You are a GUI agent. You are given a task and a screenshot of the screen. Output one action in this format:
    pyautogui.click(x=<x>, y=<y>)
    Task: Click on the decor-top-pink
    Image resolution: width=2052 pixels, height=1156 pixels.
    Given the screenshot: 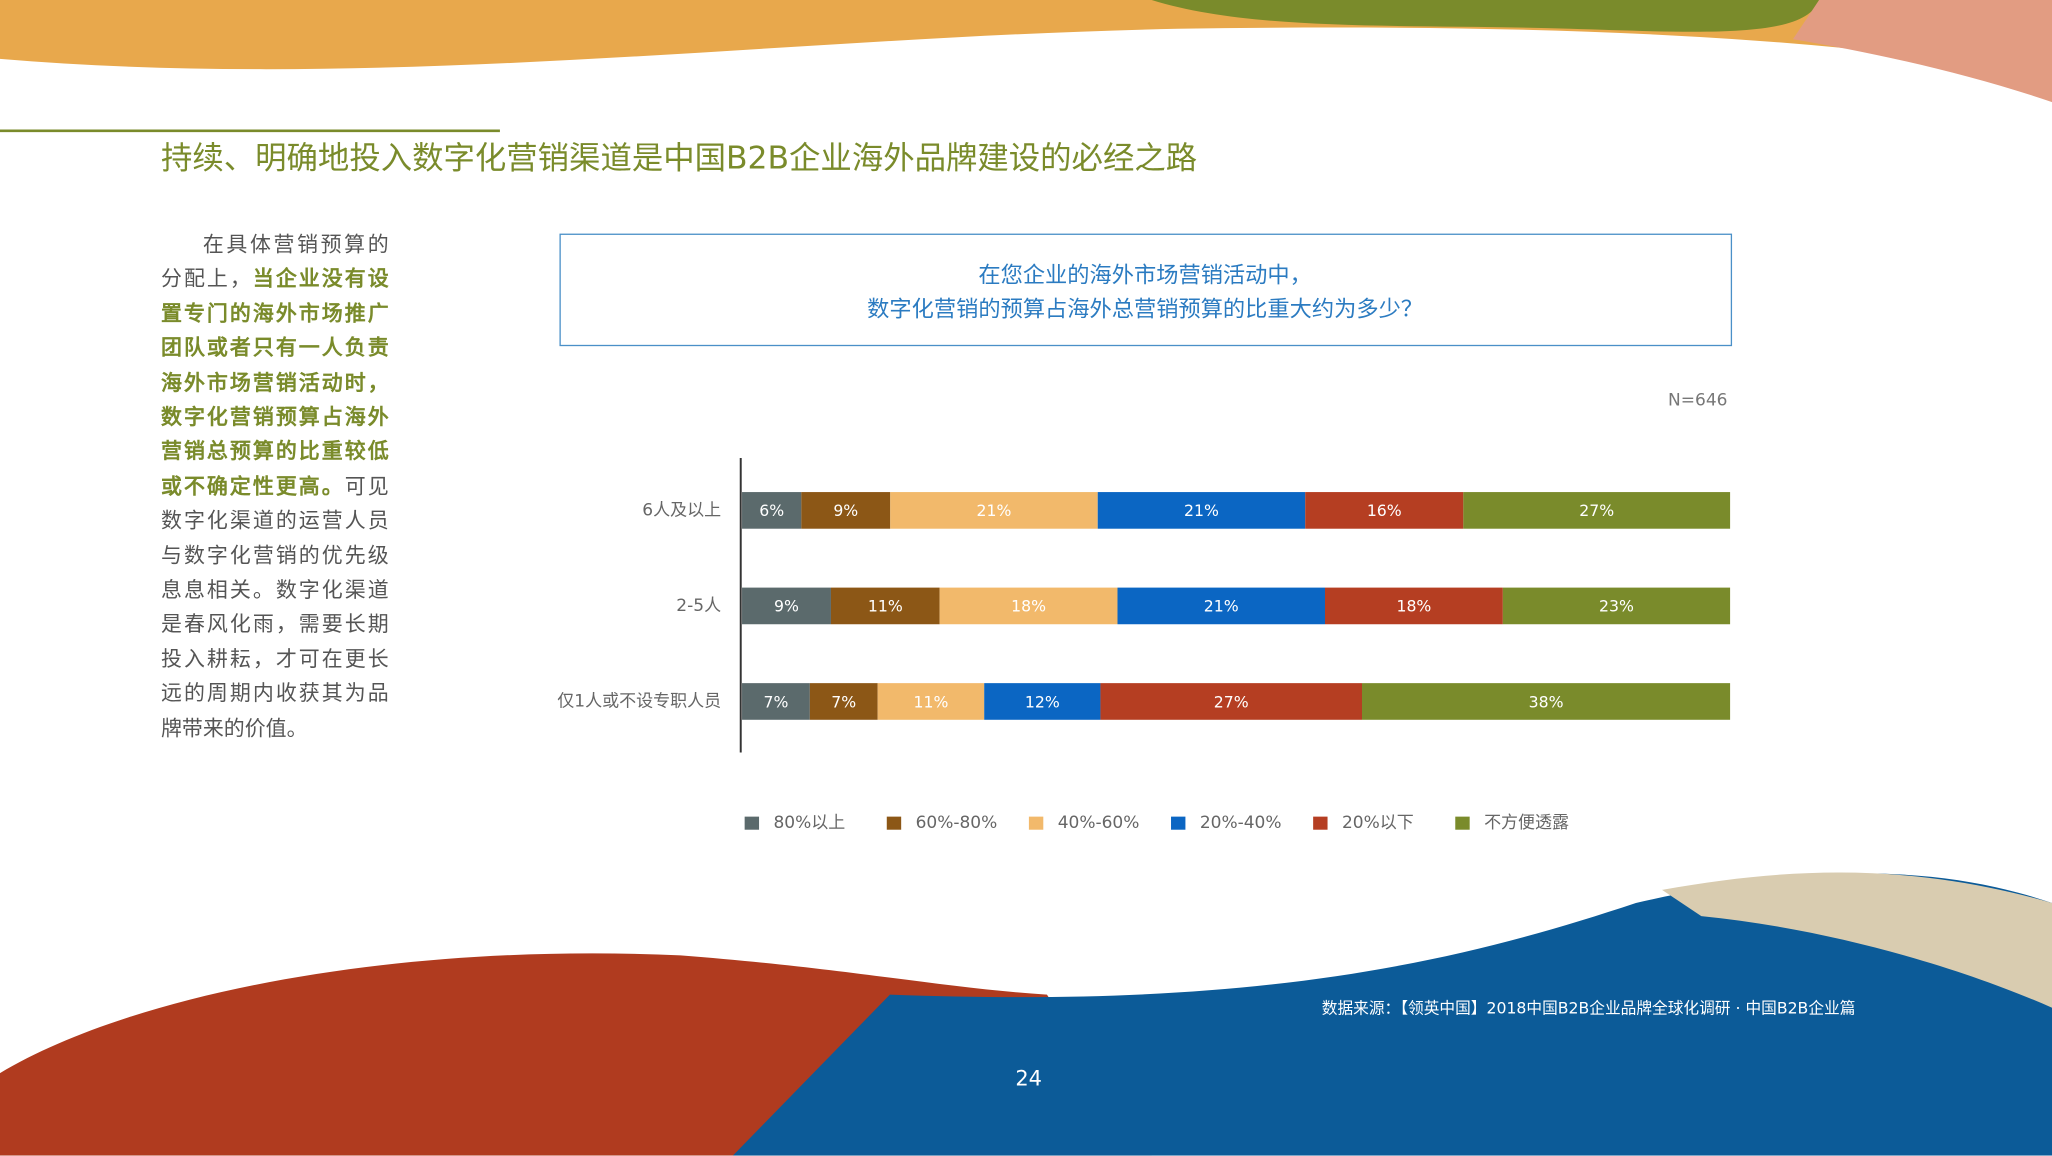 What is the action you would take?
    pyautogui.click(x=1922, y=51)
    